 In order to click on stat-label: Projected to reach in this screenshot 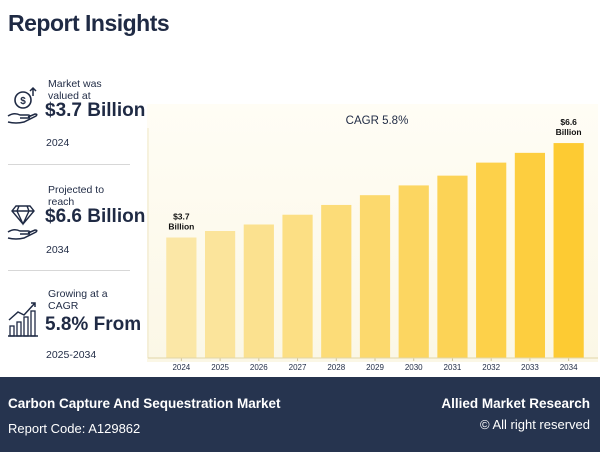, I will do `click(76, 196)`.